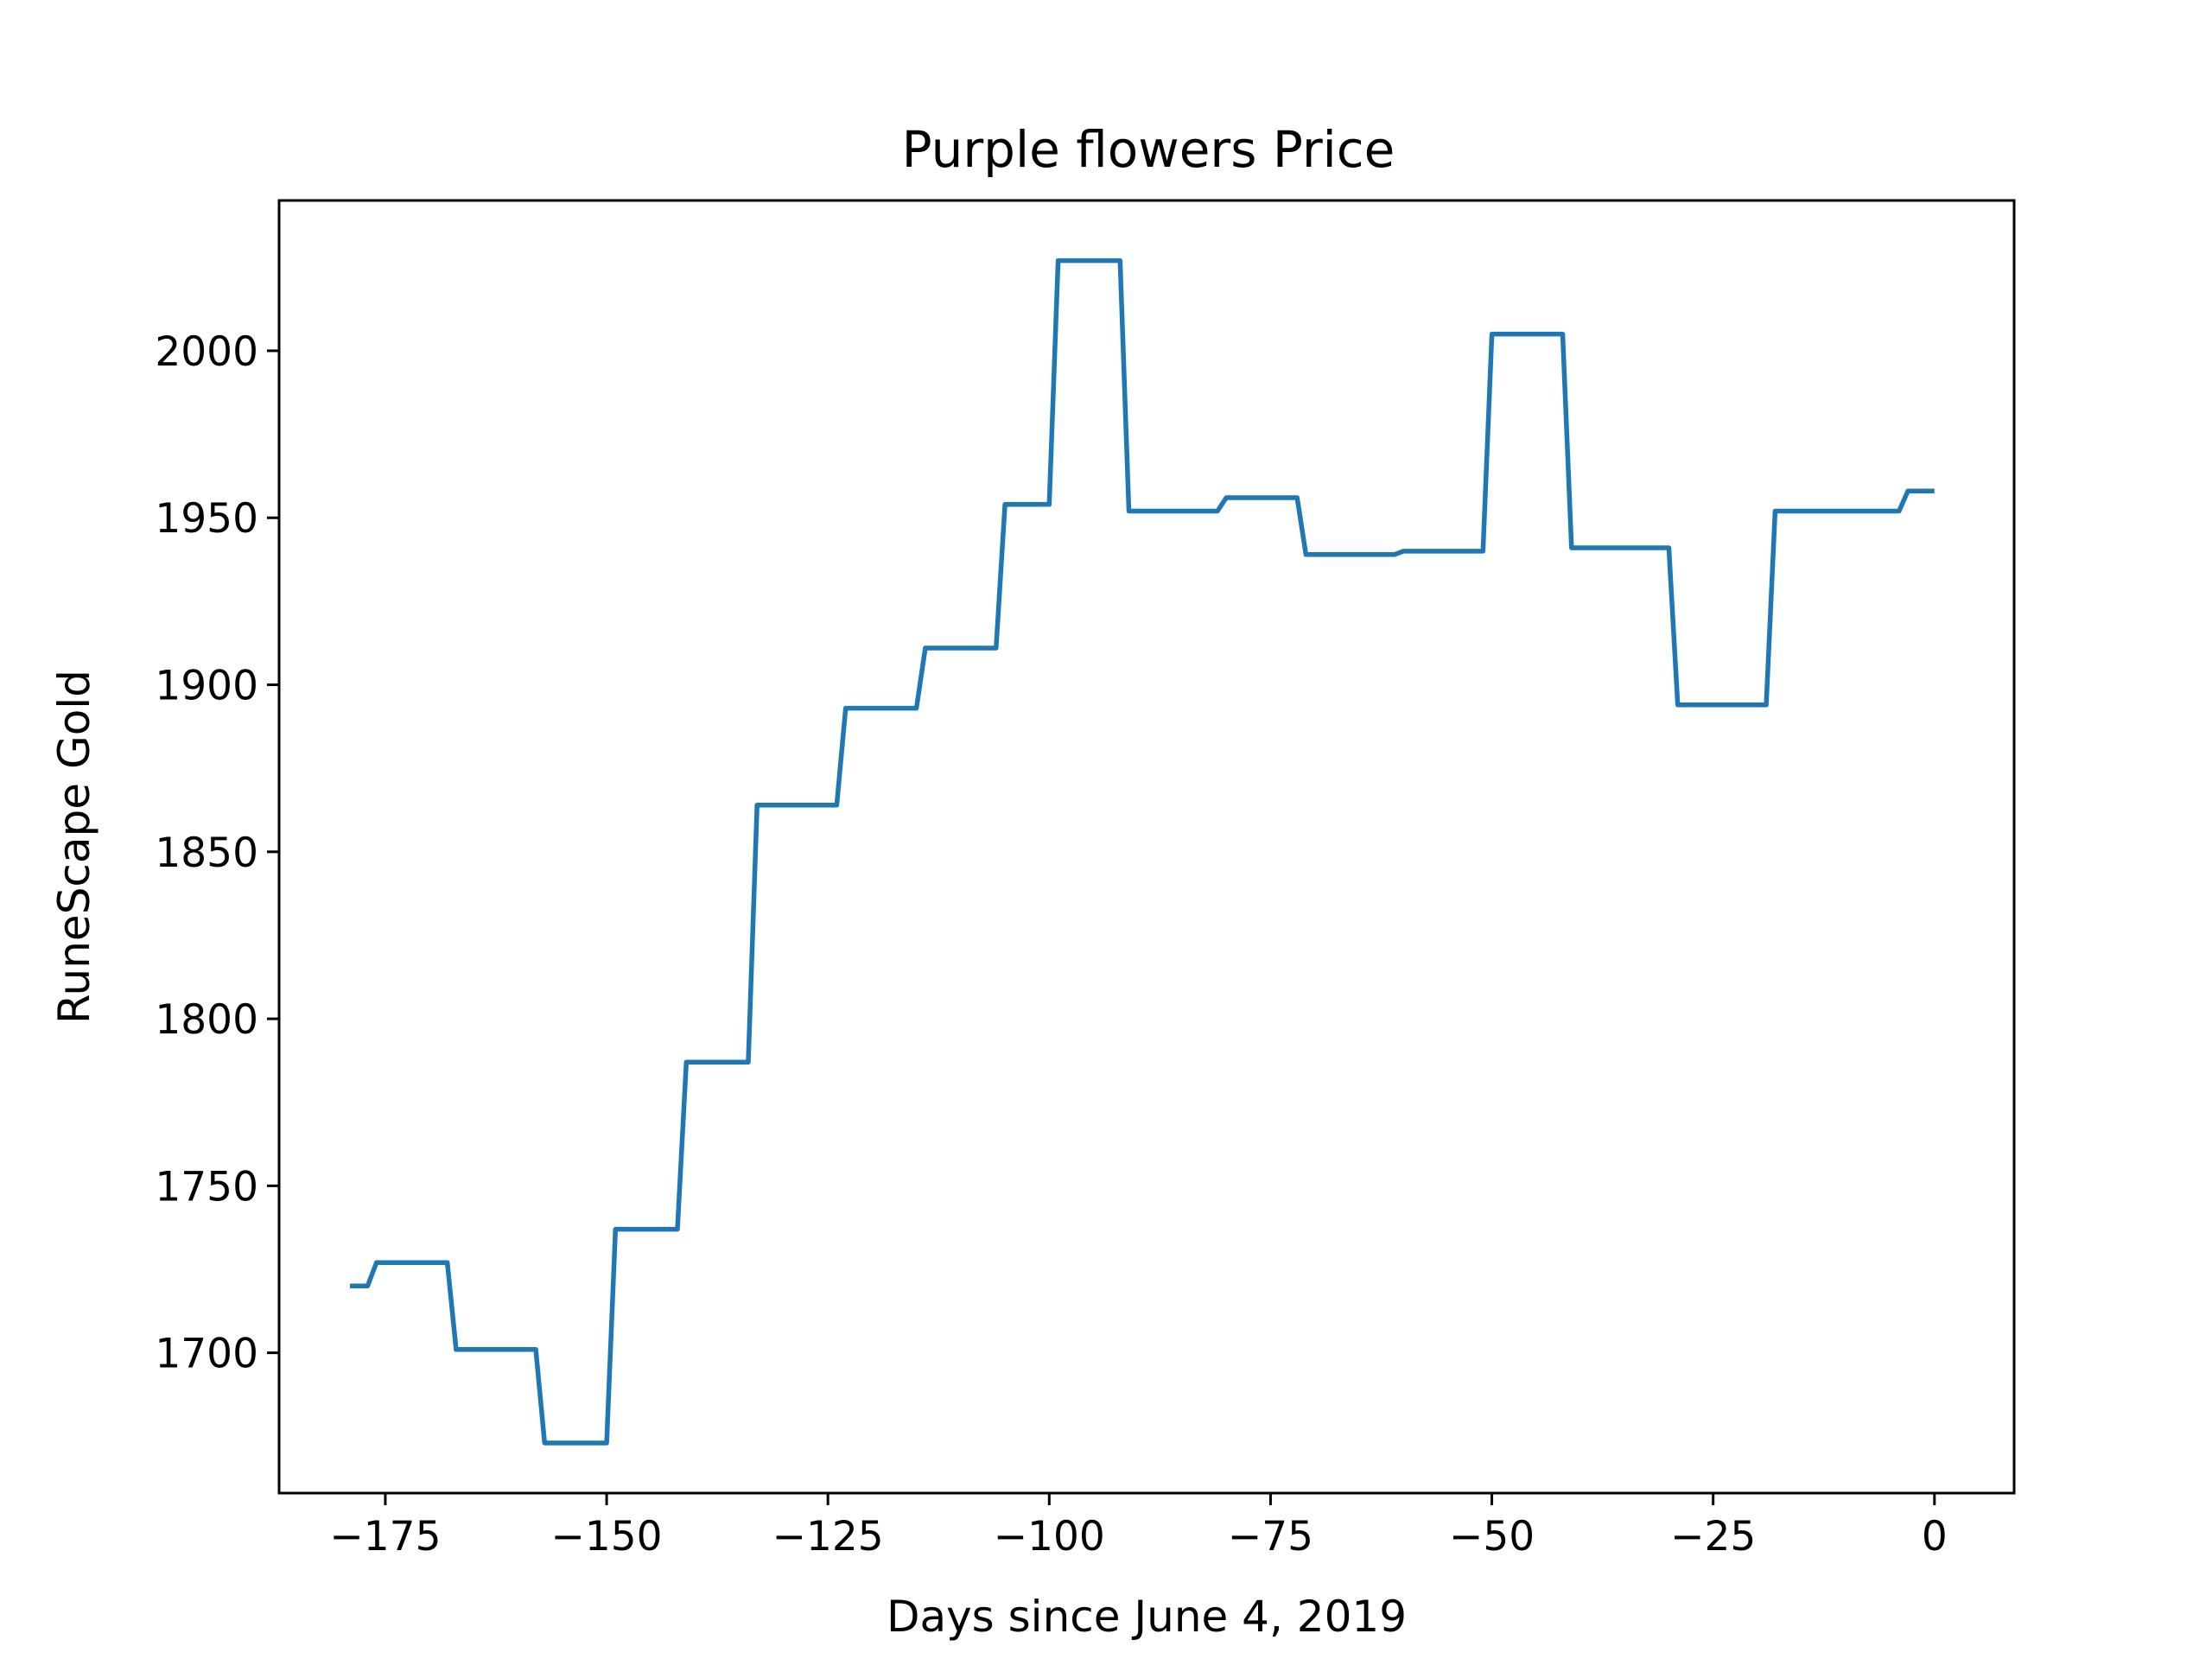 This screenshot has width=2212, height=1659. Describe the element at coordinates (206, 853) in the screenshot. I see `y-tick-label: 1850` at that location.